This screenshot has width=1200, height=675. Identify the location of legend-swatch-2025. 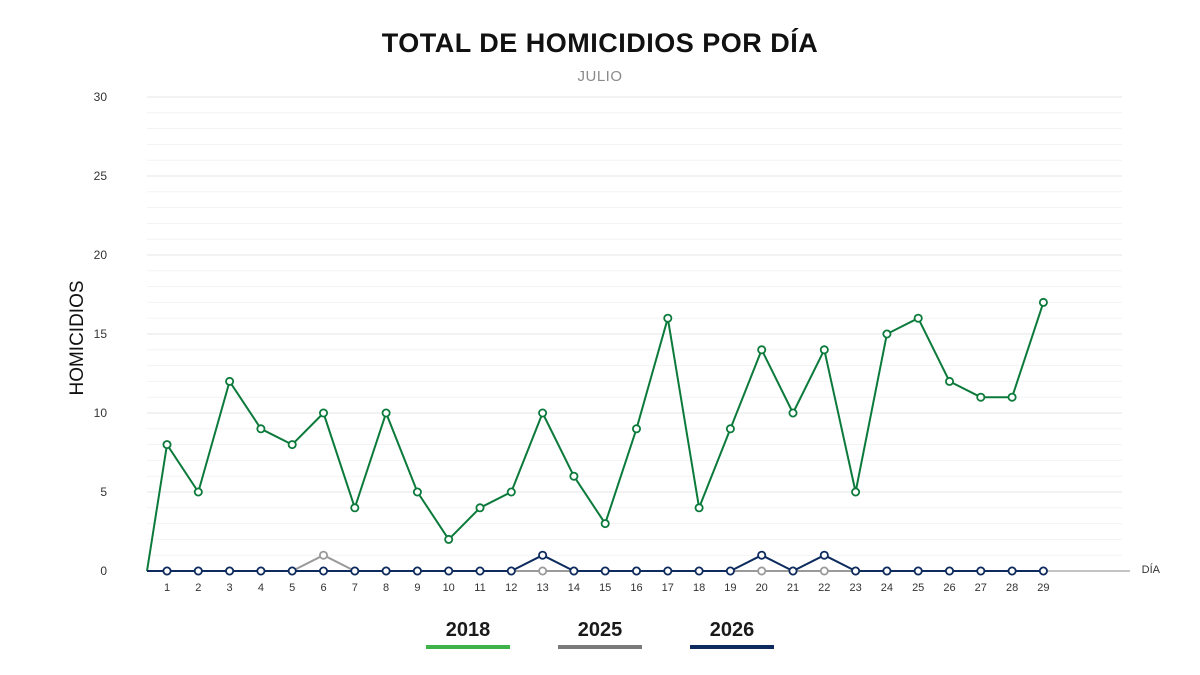
(600, 647).